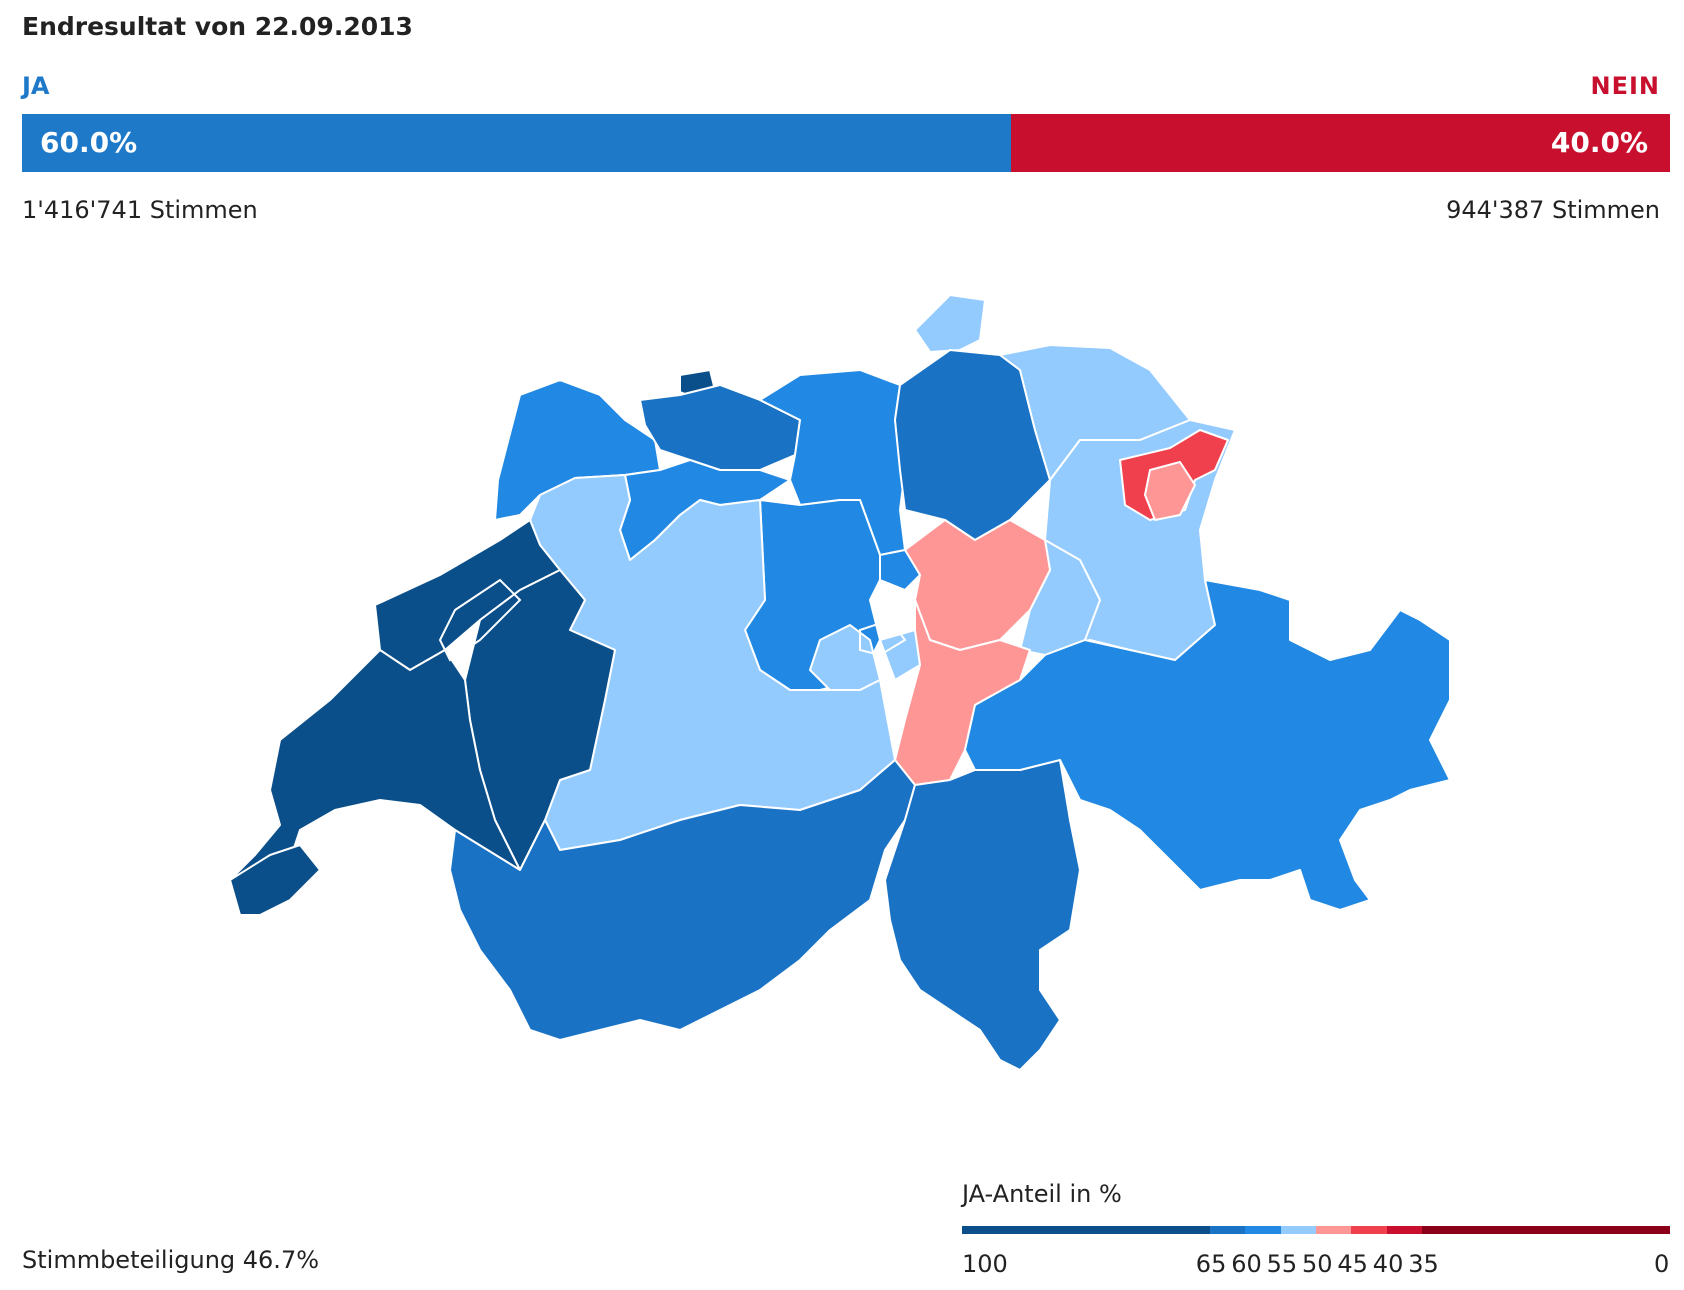 Image resolution: width=1684 pixels, height=1290 pixels. I want to click on legend-tick-label: 45, so click(1352, 1264).